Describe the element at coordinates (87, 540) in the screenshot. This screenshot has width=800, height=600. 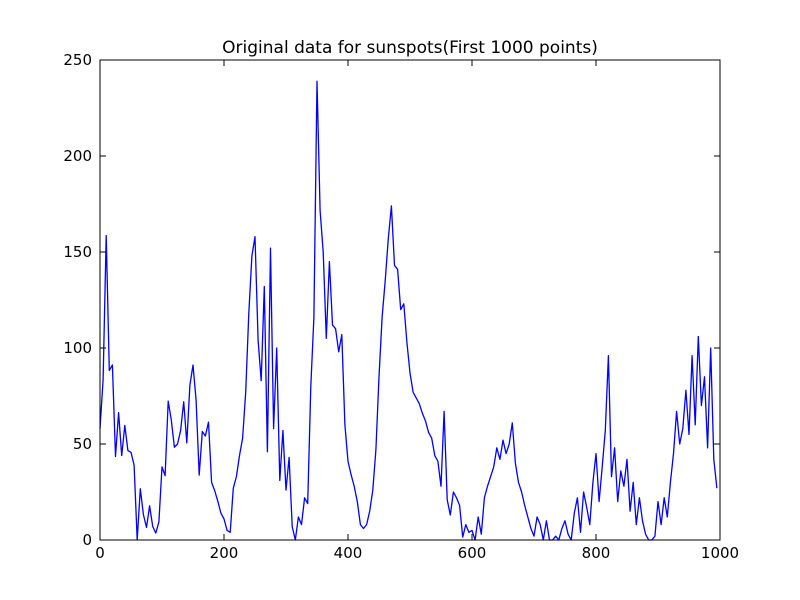
I see `y-tick-label: 0` at that location.